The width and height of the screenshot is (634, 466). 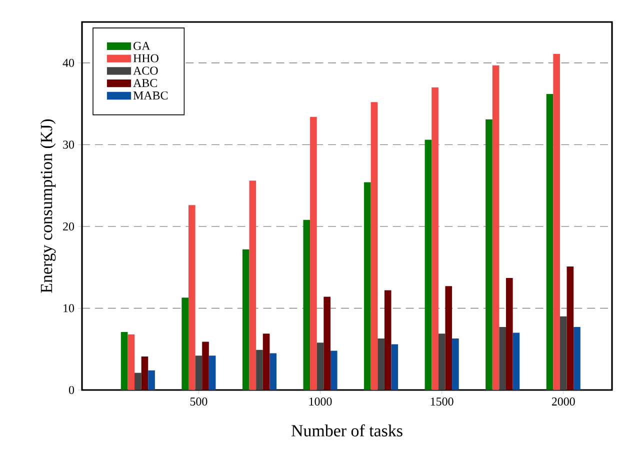 I want to click on y-tick-label: 0, so click(x=71, y=390).